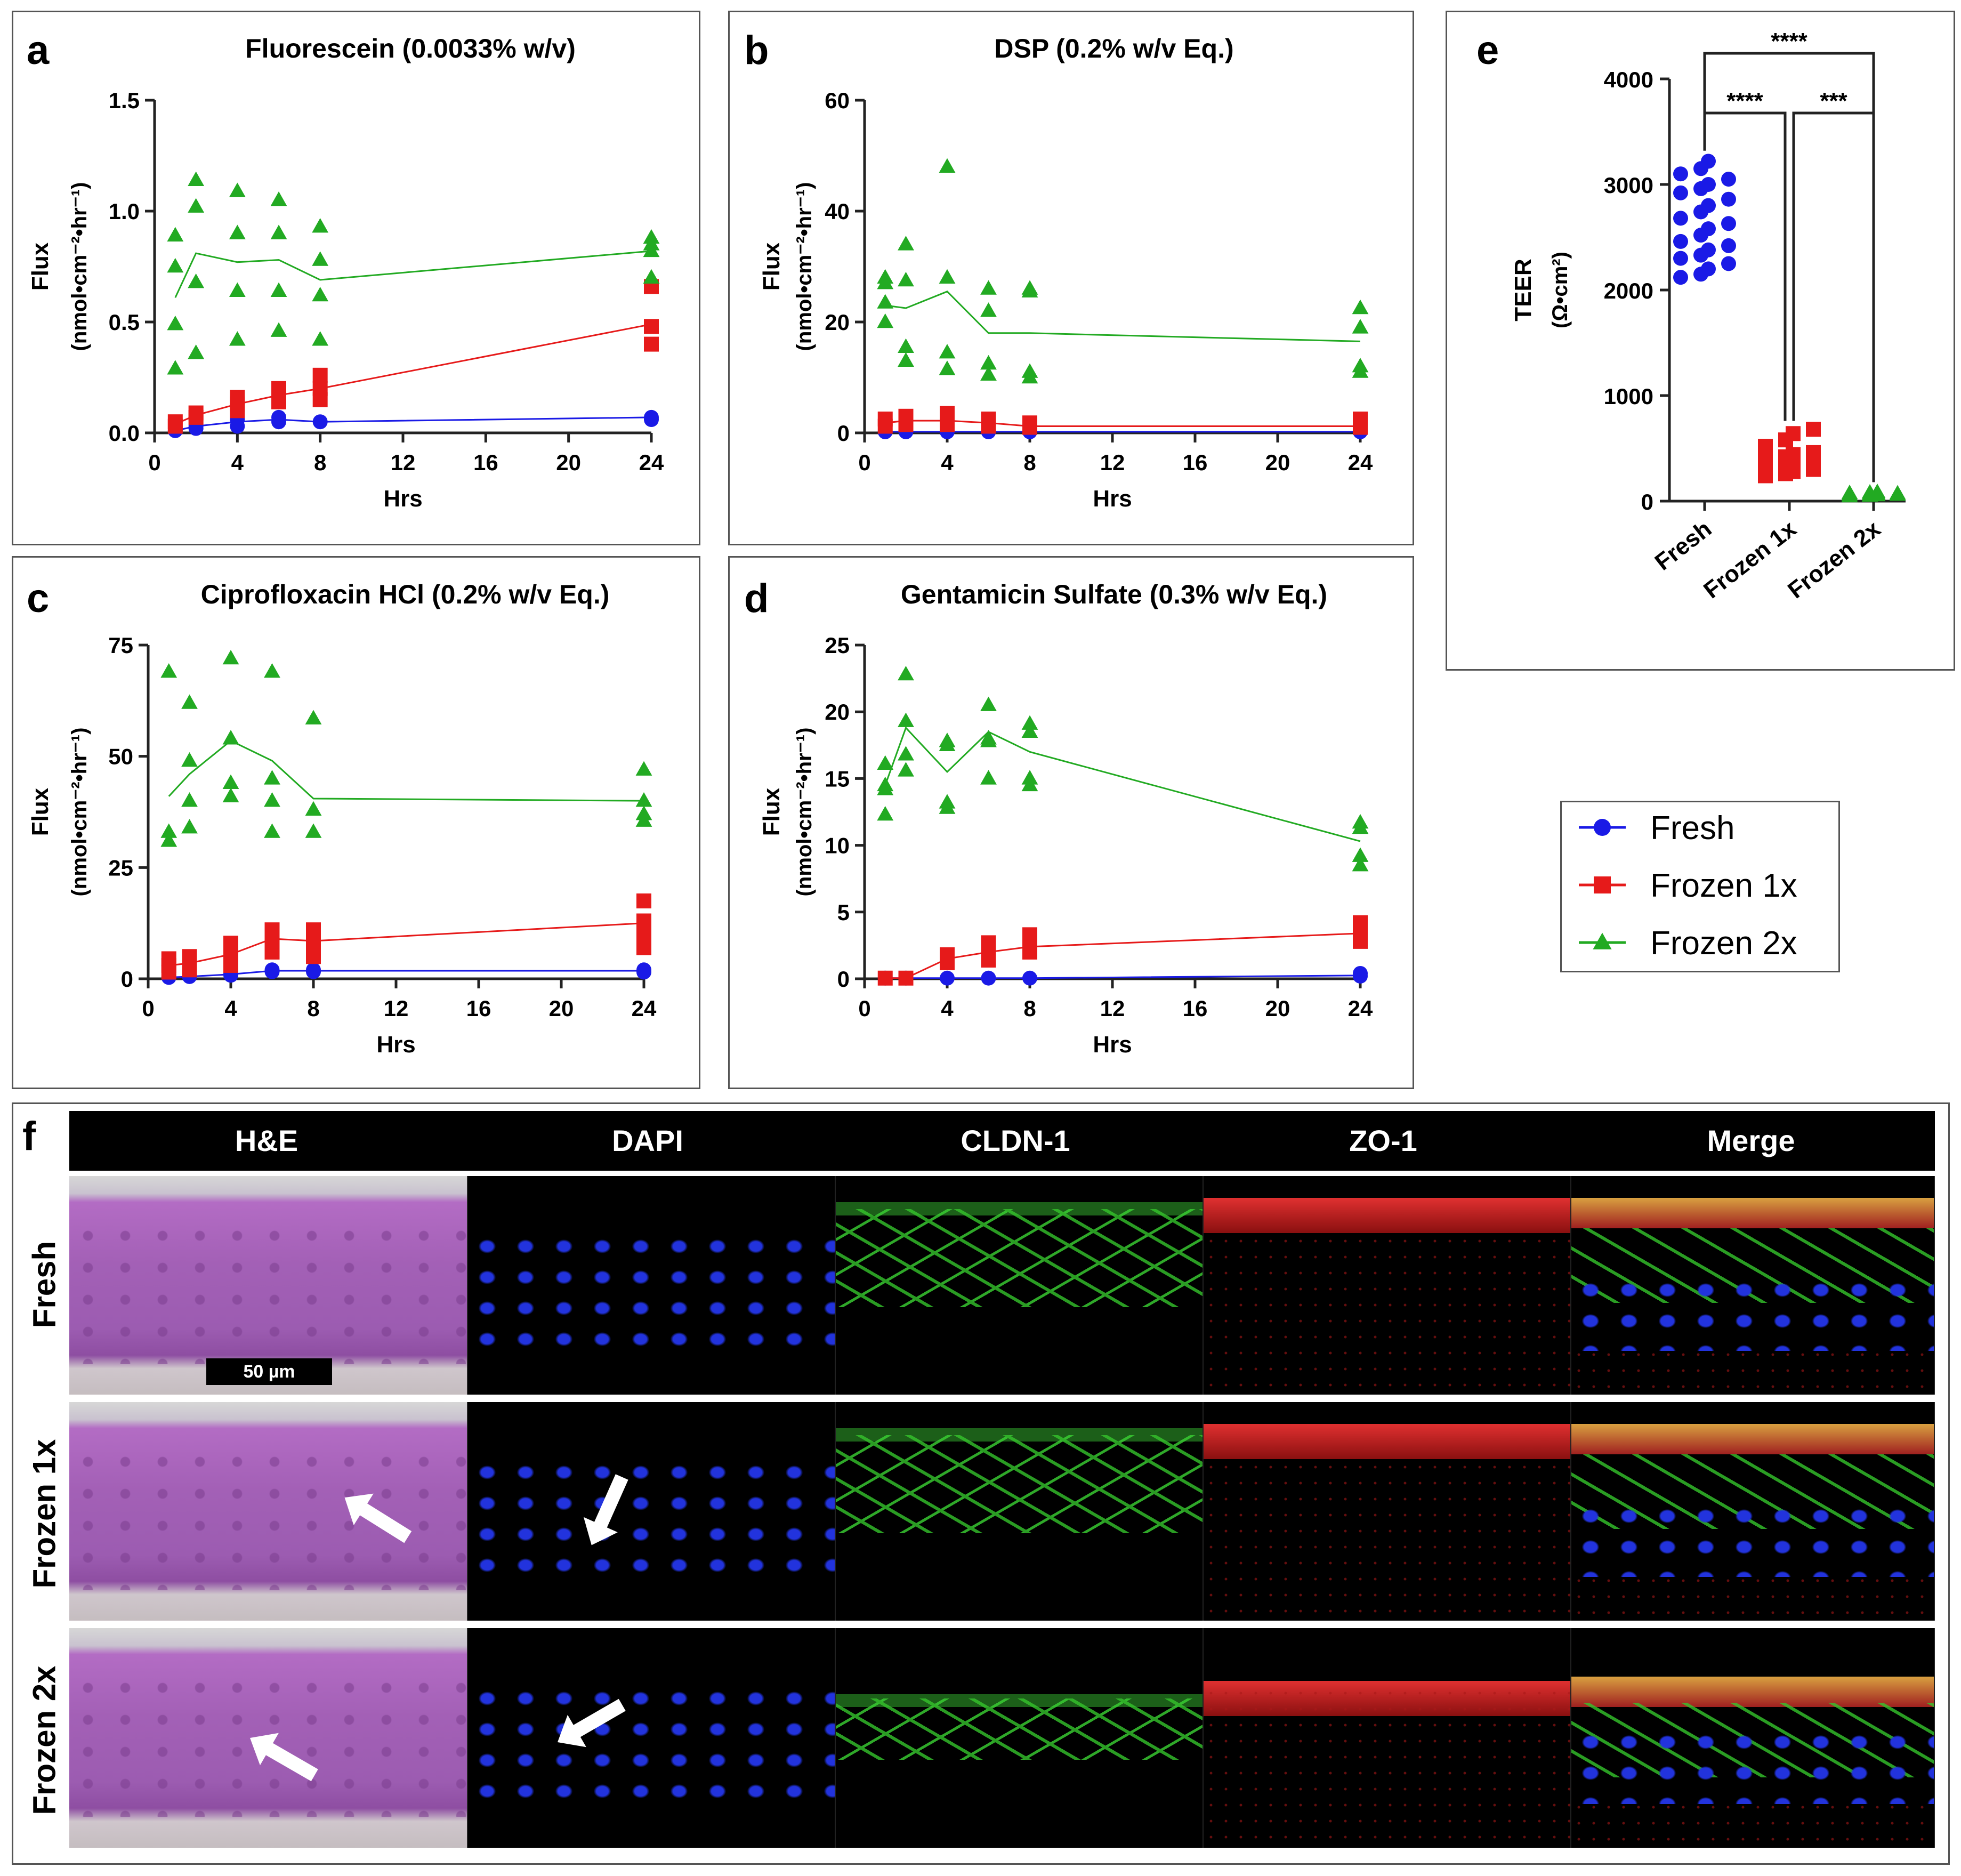 The height and width of the screenshot is (1876, 1961). What do you see at coordinates (947, 462) in the screenshot?
I see `x-tick-label: 4` at bounding box center [947, 462].